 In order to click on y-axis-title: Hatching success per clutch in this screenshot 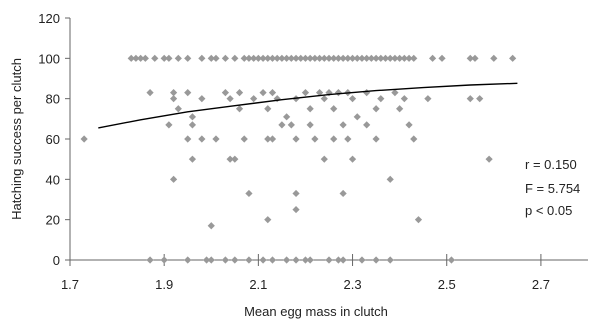, I will do `click(16, 139)`.